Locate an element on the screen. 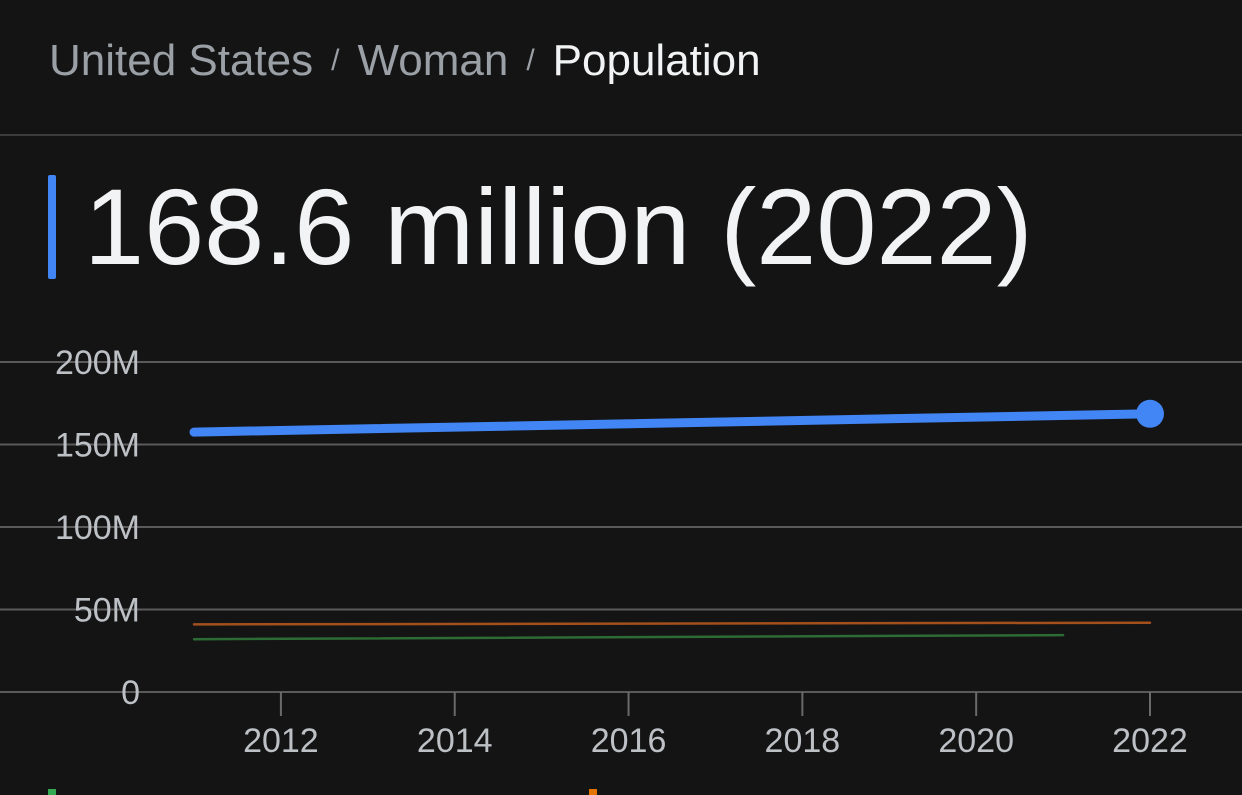 The width and height of the screenshot is (1242, 795). y-tick-label: 200M is located at coordinates (97, 363).